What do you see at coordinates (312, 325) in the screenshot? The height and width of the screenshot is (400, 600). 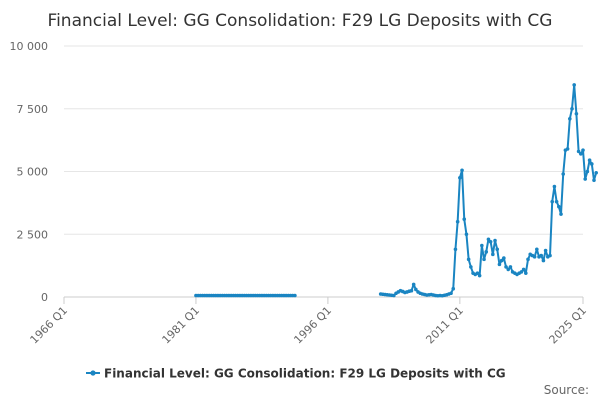 I see `x-tick-label: 1996 Q1` at bounding box center [312, 325].